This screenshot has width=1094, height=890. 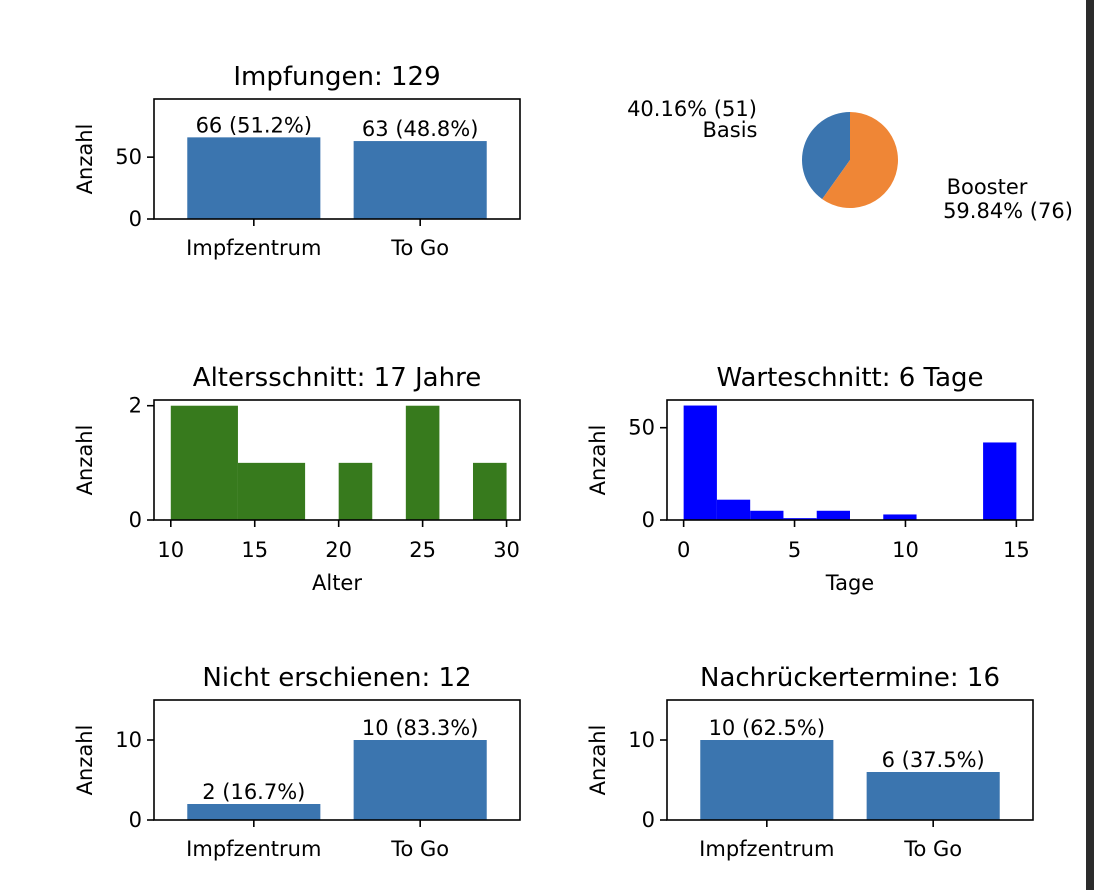 I want to click on bar-data-label: 2 (16.7%), so click(x=253, y=792).